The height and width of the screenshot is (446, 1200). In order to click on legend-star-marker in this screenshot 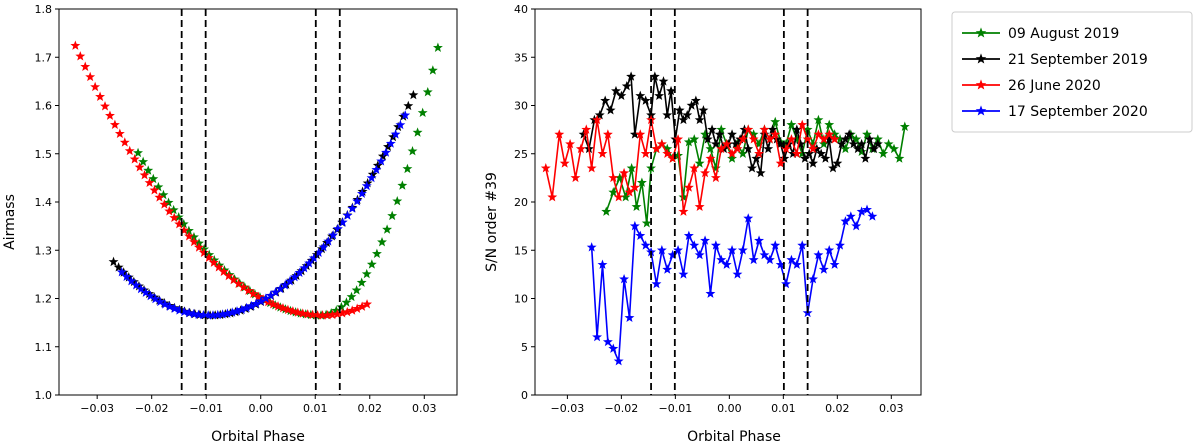, I will do `click(981, 84)`.